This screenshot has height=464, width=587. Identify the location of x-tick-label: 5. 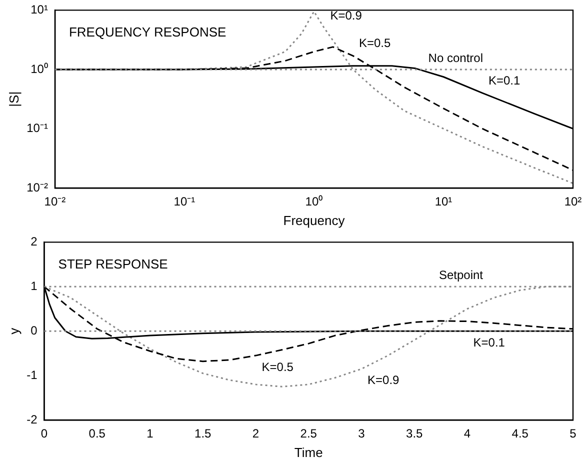
(573, 433).